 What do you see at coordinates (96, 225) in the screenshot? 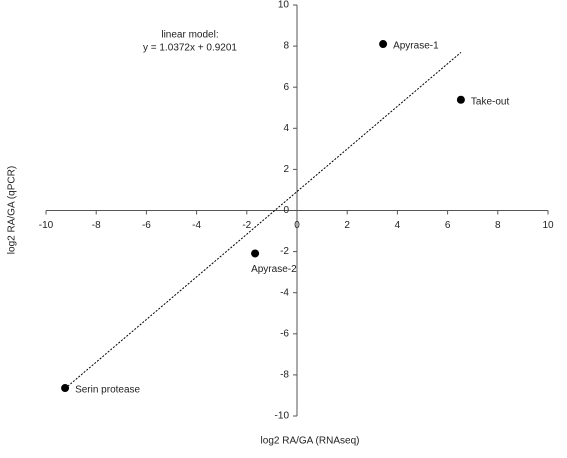
I see `x-tick-label: -8` at bounding box center [96, 225].